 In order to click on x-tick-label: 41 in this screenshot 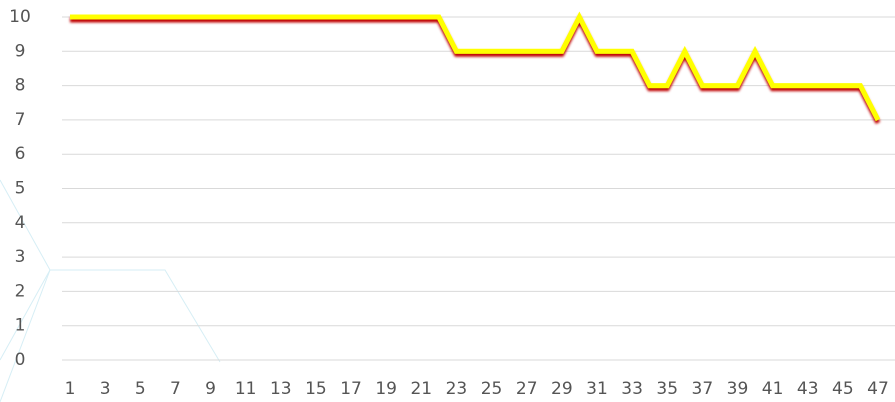, I will do `click(773, 389)`.